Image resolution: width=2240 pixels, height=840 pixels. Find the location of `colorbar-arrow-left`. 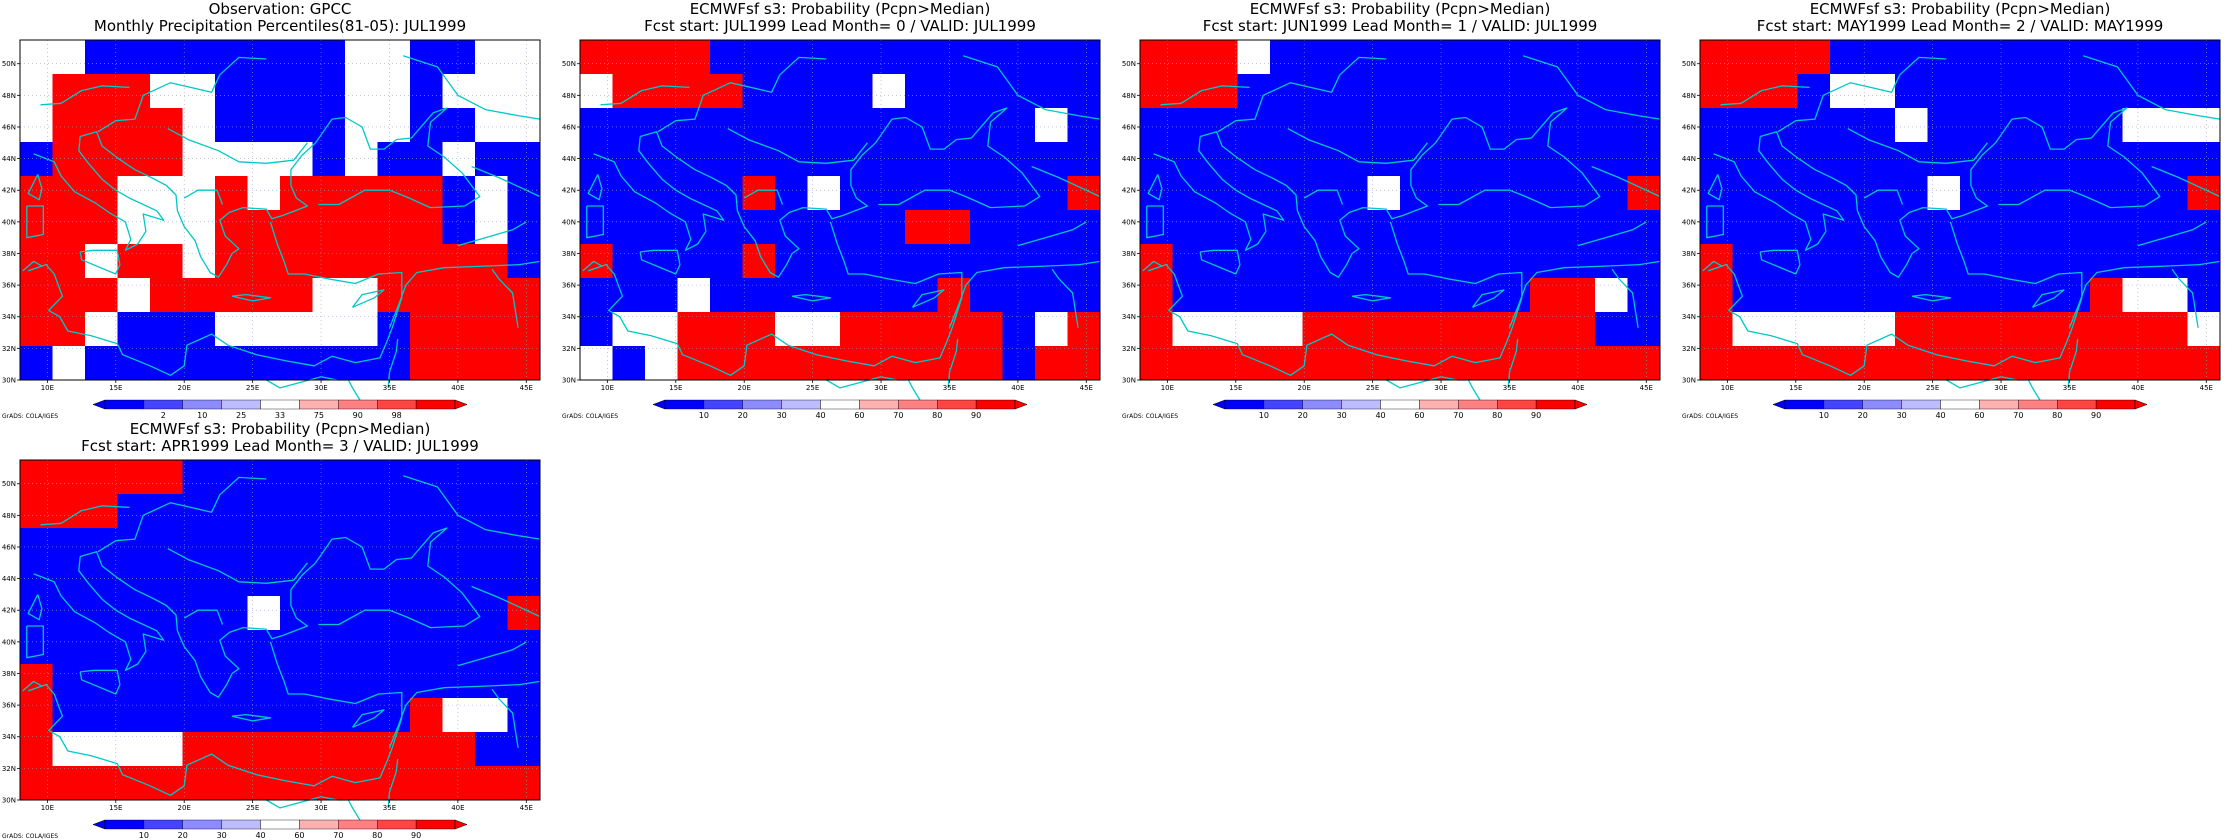

colorbar-arrow-left is located at coordinates (659, 404).